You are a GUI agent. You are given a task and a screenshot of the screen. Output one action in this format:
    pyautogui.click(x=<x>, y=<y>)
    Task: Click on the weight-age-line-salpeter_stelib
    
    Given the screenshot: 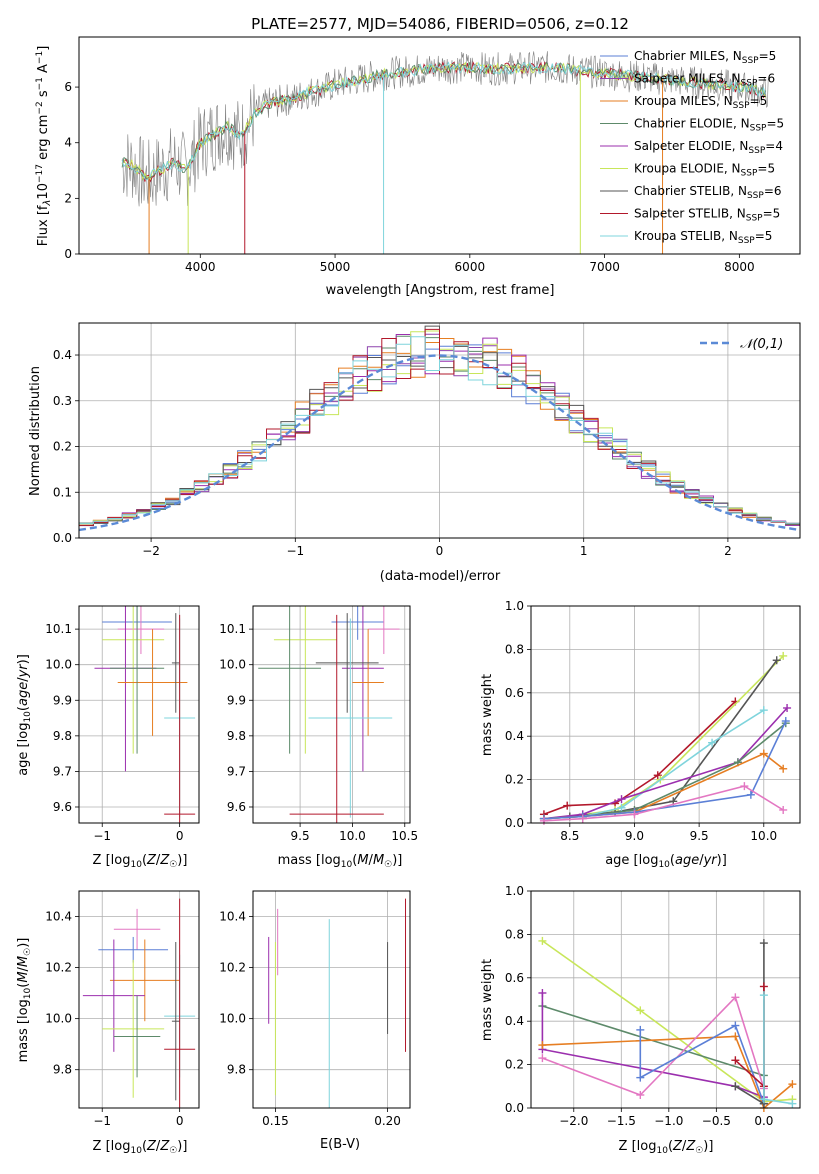 What is the action you would take?
    pyautogui.click(x=639, y=758)
    